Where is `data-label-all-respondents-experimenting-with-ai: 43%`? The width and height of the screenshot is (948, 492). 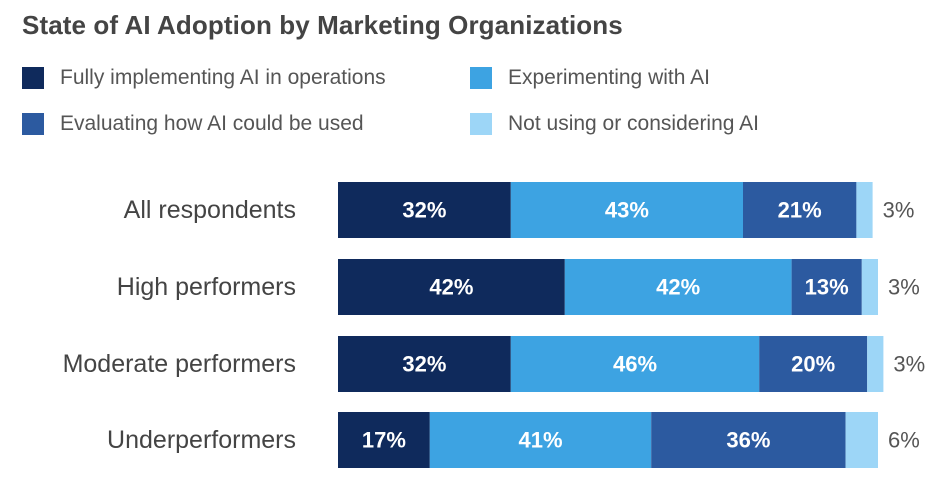 data-label-all-respondents-experimenting-with-ai: 43% is located at coordinates (627, 210).